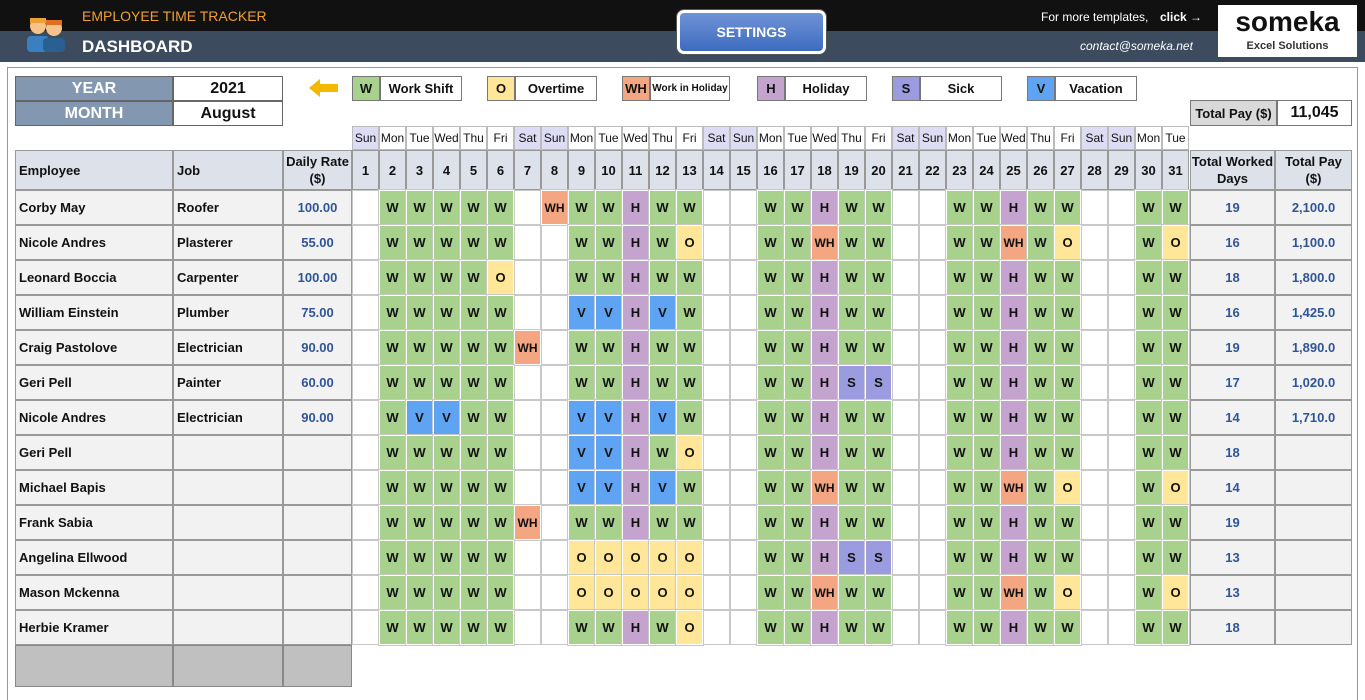 This screenshot has height=700, width=1365. What do you see at coordinates (1232, 592) in the screenshot?
I see `total-worked-days: 13` at bounding box center [1232, 592].